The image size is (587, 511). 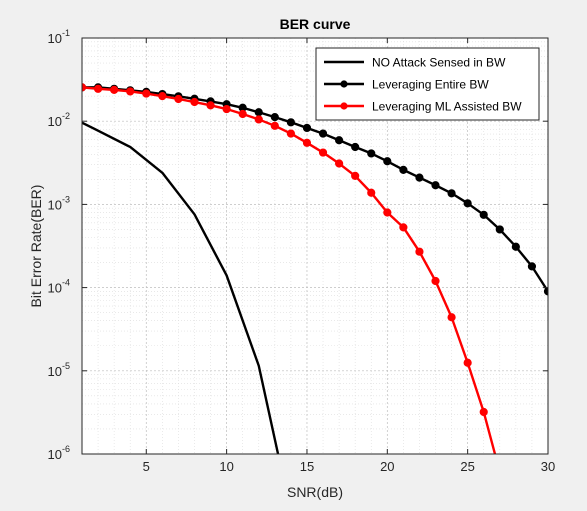 What do you see at coordinates (59, 453) in the screenshot?
I see `y-tick-label: 10⁻⁶` at bounding box center [59, 453].